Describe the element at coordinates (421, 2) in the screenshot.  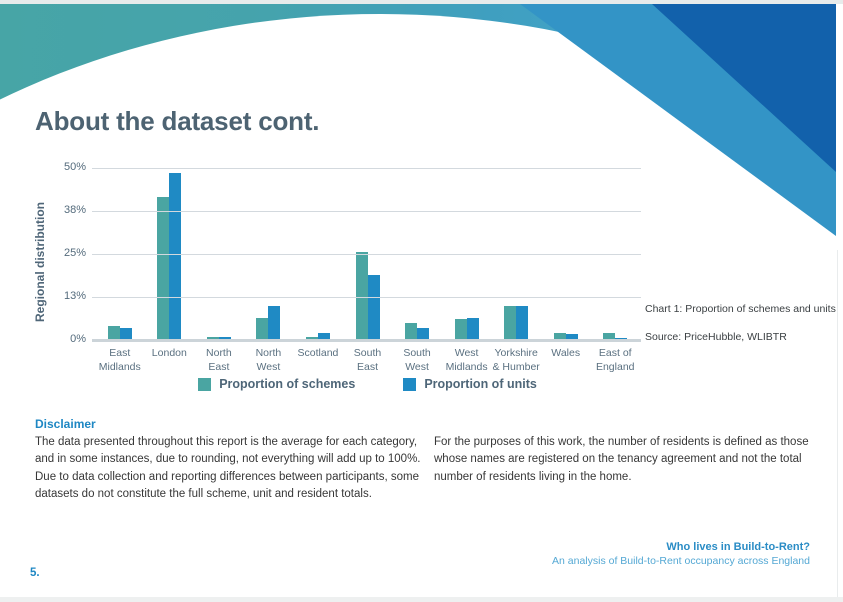
I see `top-edge-strip` at that location.